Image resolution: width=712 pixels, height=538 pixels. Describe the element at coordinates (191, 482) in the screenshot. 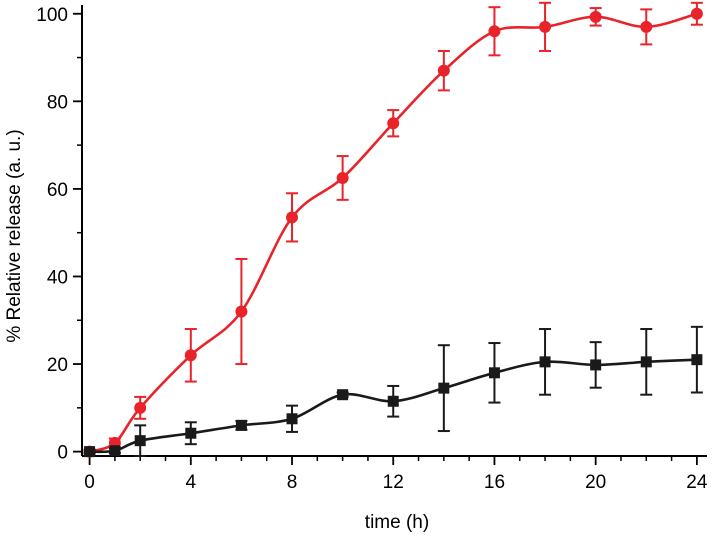

I see `x-tick-label: 4` at that location.